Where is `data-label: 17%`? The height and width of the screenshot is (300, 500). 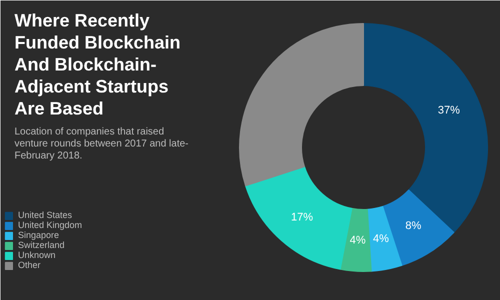
data-label: 17% is located at coordinates (302, 217).